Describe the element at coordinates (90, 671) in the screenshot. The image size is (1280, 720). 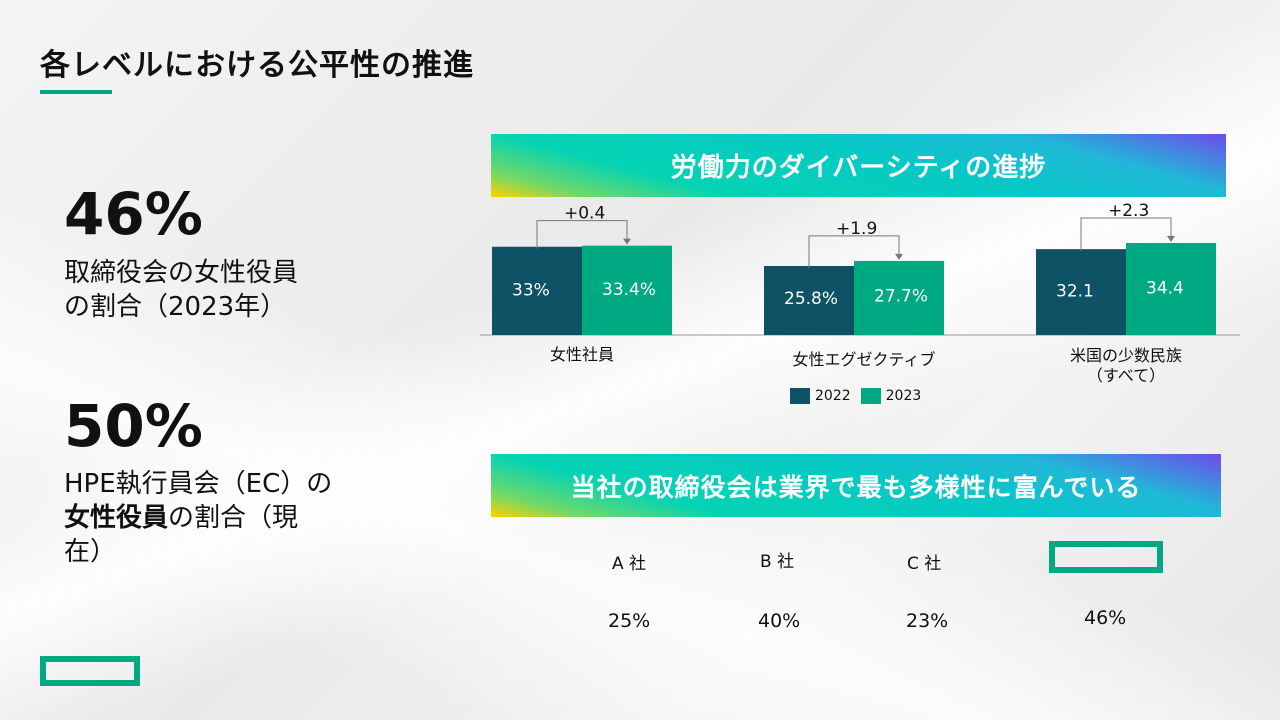
I see `hpe-footer-logo` at that location.